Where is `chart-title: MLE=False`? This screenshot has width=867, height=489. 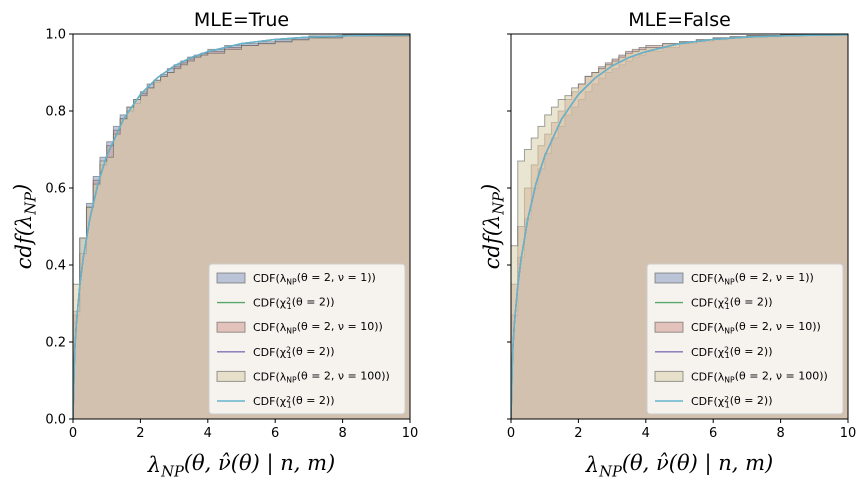
chart-title: MLE=False is located at coordinates (679, 20).